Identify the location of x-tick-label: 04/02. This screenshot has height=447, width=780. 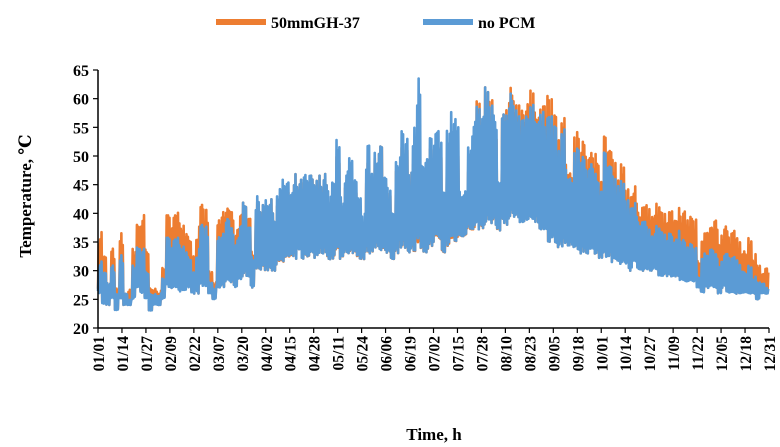
(267, 354).